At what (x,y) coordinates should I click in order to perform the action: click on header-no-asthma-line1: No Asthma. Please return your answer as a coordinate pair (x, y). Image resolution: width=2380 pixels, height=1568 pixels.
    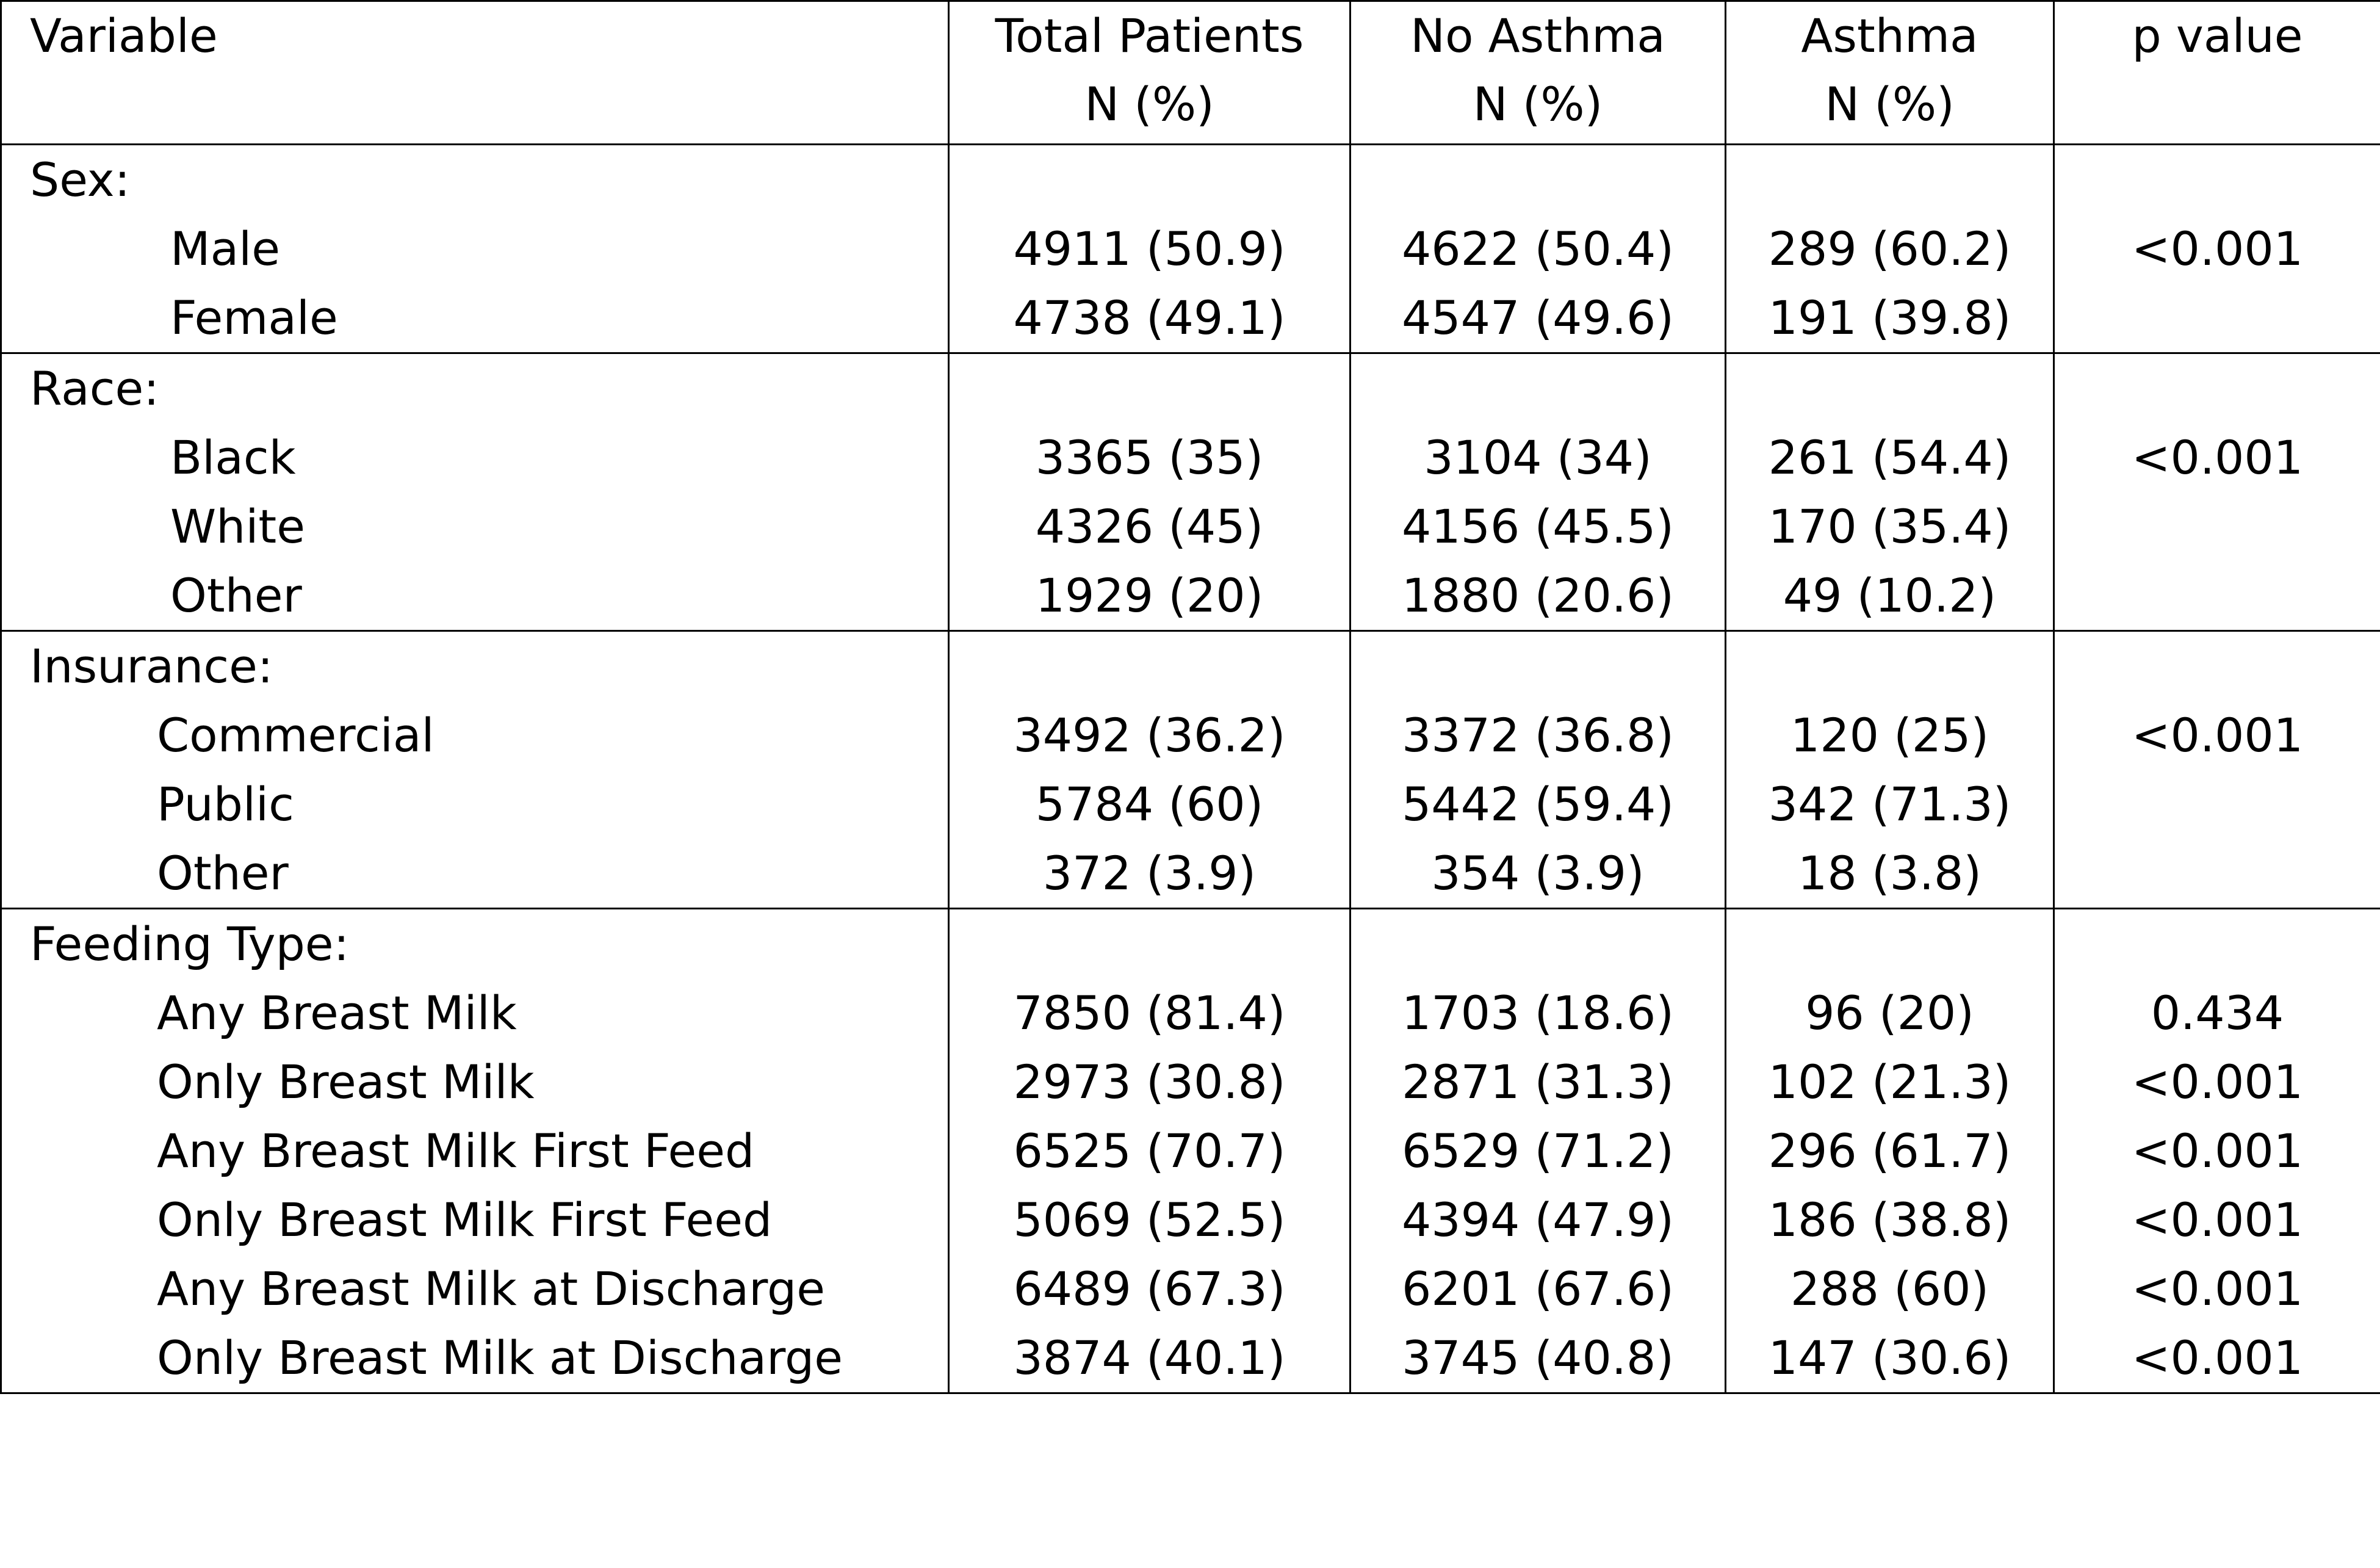
    Looking at the image, I should click on (1537, 36).